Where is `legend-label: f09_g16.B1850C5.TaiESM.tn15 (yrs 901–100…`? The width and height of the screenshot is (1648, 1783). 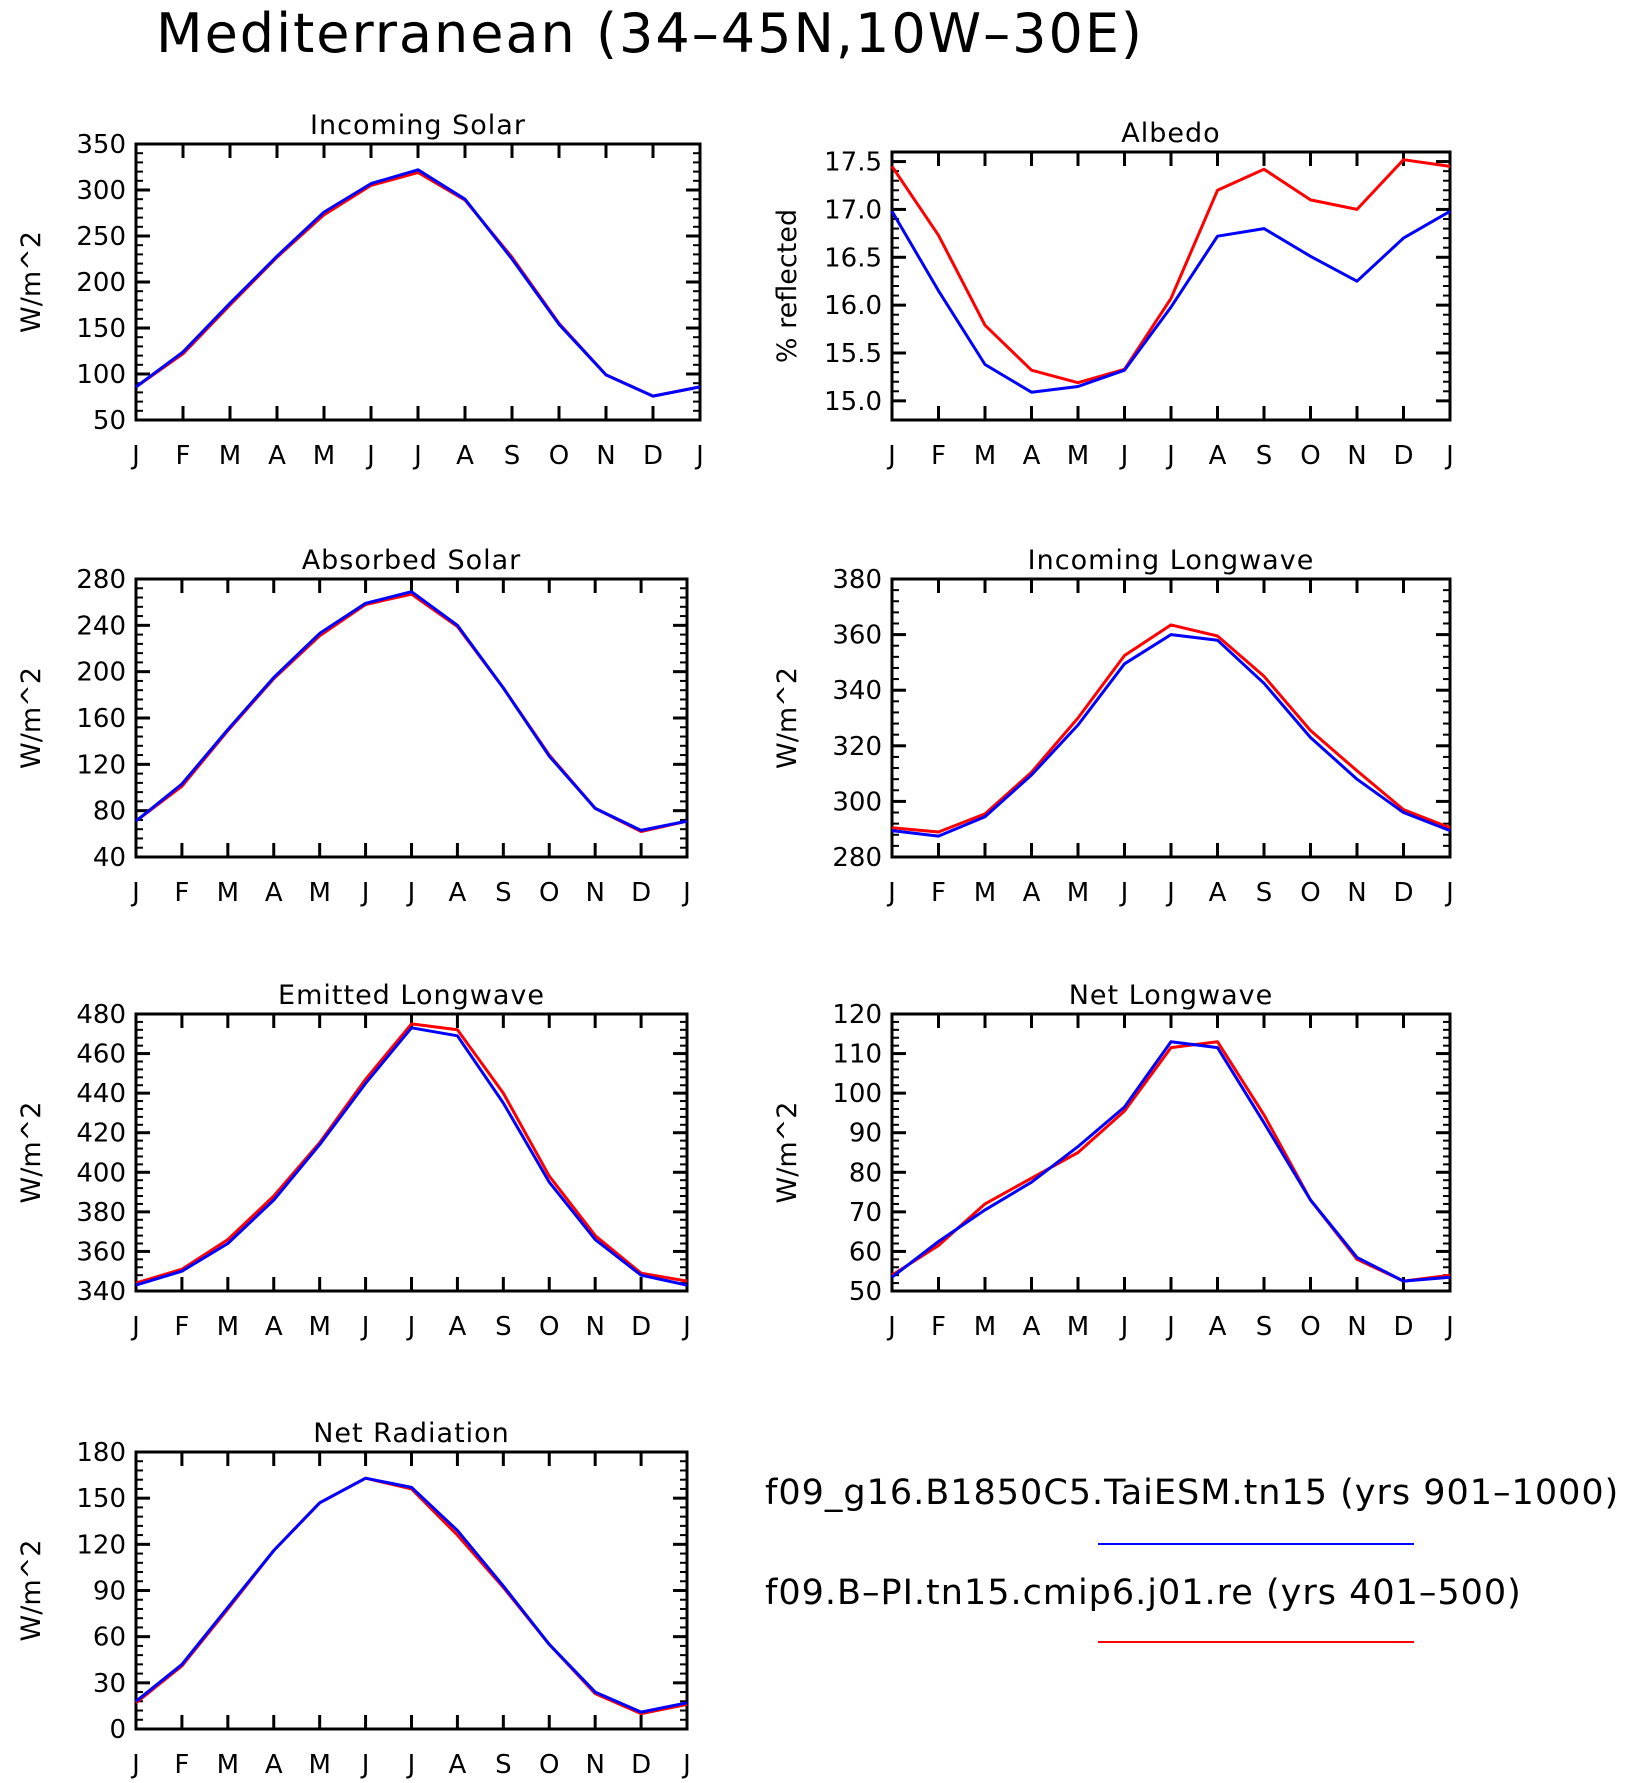 legend-label: f09_g16.B1850C5.TaiESM.tn15 (yrs 901–100… is located at coordinates (1192, 1493).